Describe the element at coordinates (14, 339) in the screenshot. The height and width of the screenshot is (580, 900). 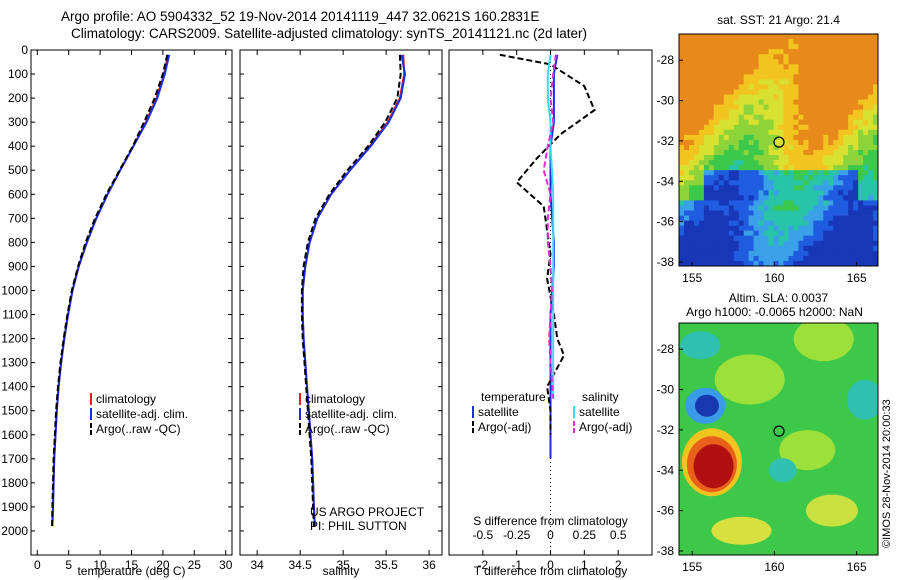
I see `depth-tick-label: 1200` at that location.